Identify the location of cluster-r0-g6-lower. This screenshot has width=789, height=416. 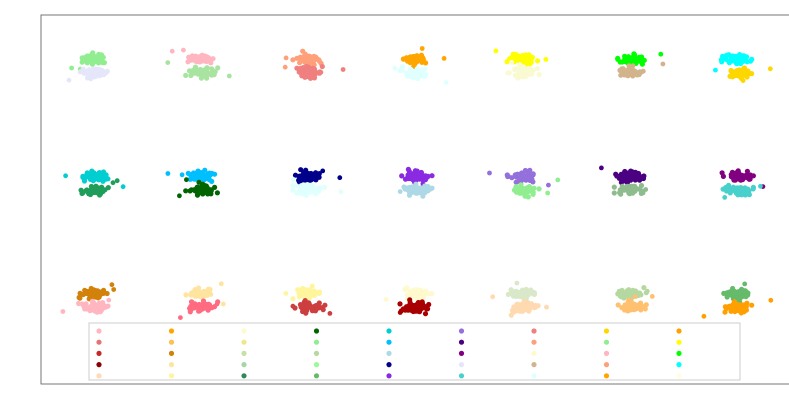
(750, 74).